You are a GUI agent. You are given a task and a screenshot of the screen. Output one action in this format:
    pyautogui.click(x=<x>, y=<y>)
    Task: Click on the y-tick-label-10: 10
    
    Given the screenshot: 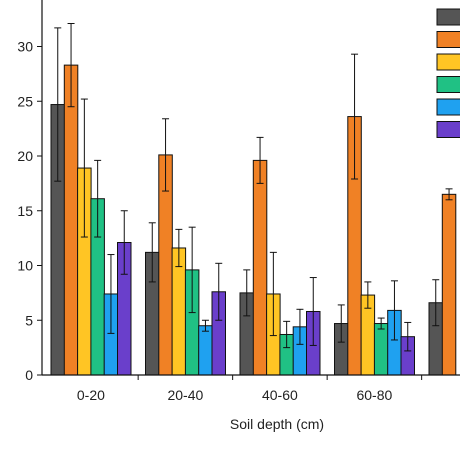 What is the action you would take?
    pyautogui.click(x=25, y=266)
    